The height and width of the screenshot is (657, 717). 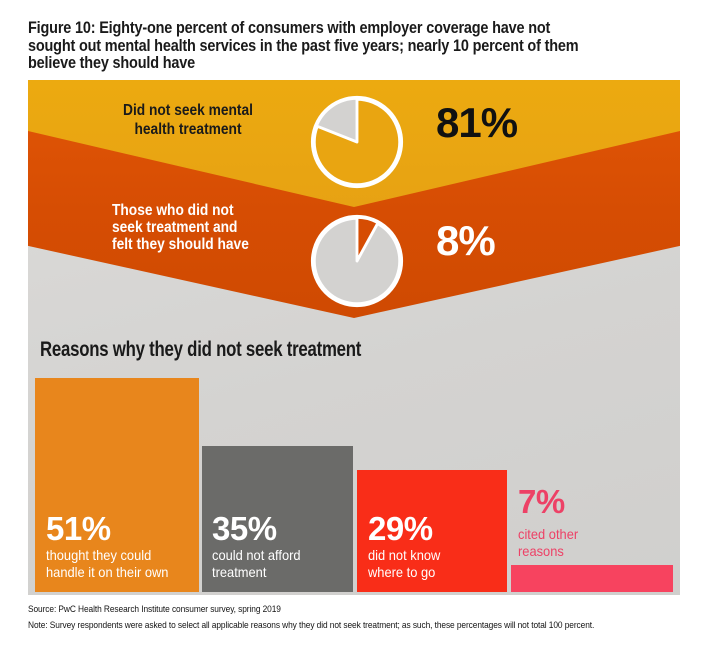 I want to click on bar3-percentage: 29%, so click(x=400, y=528).